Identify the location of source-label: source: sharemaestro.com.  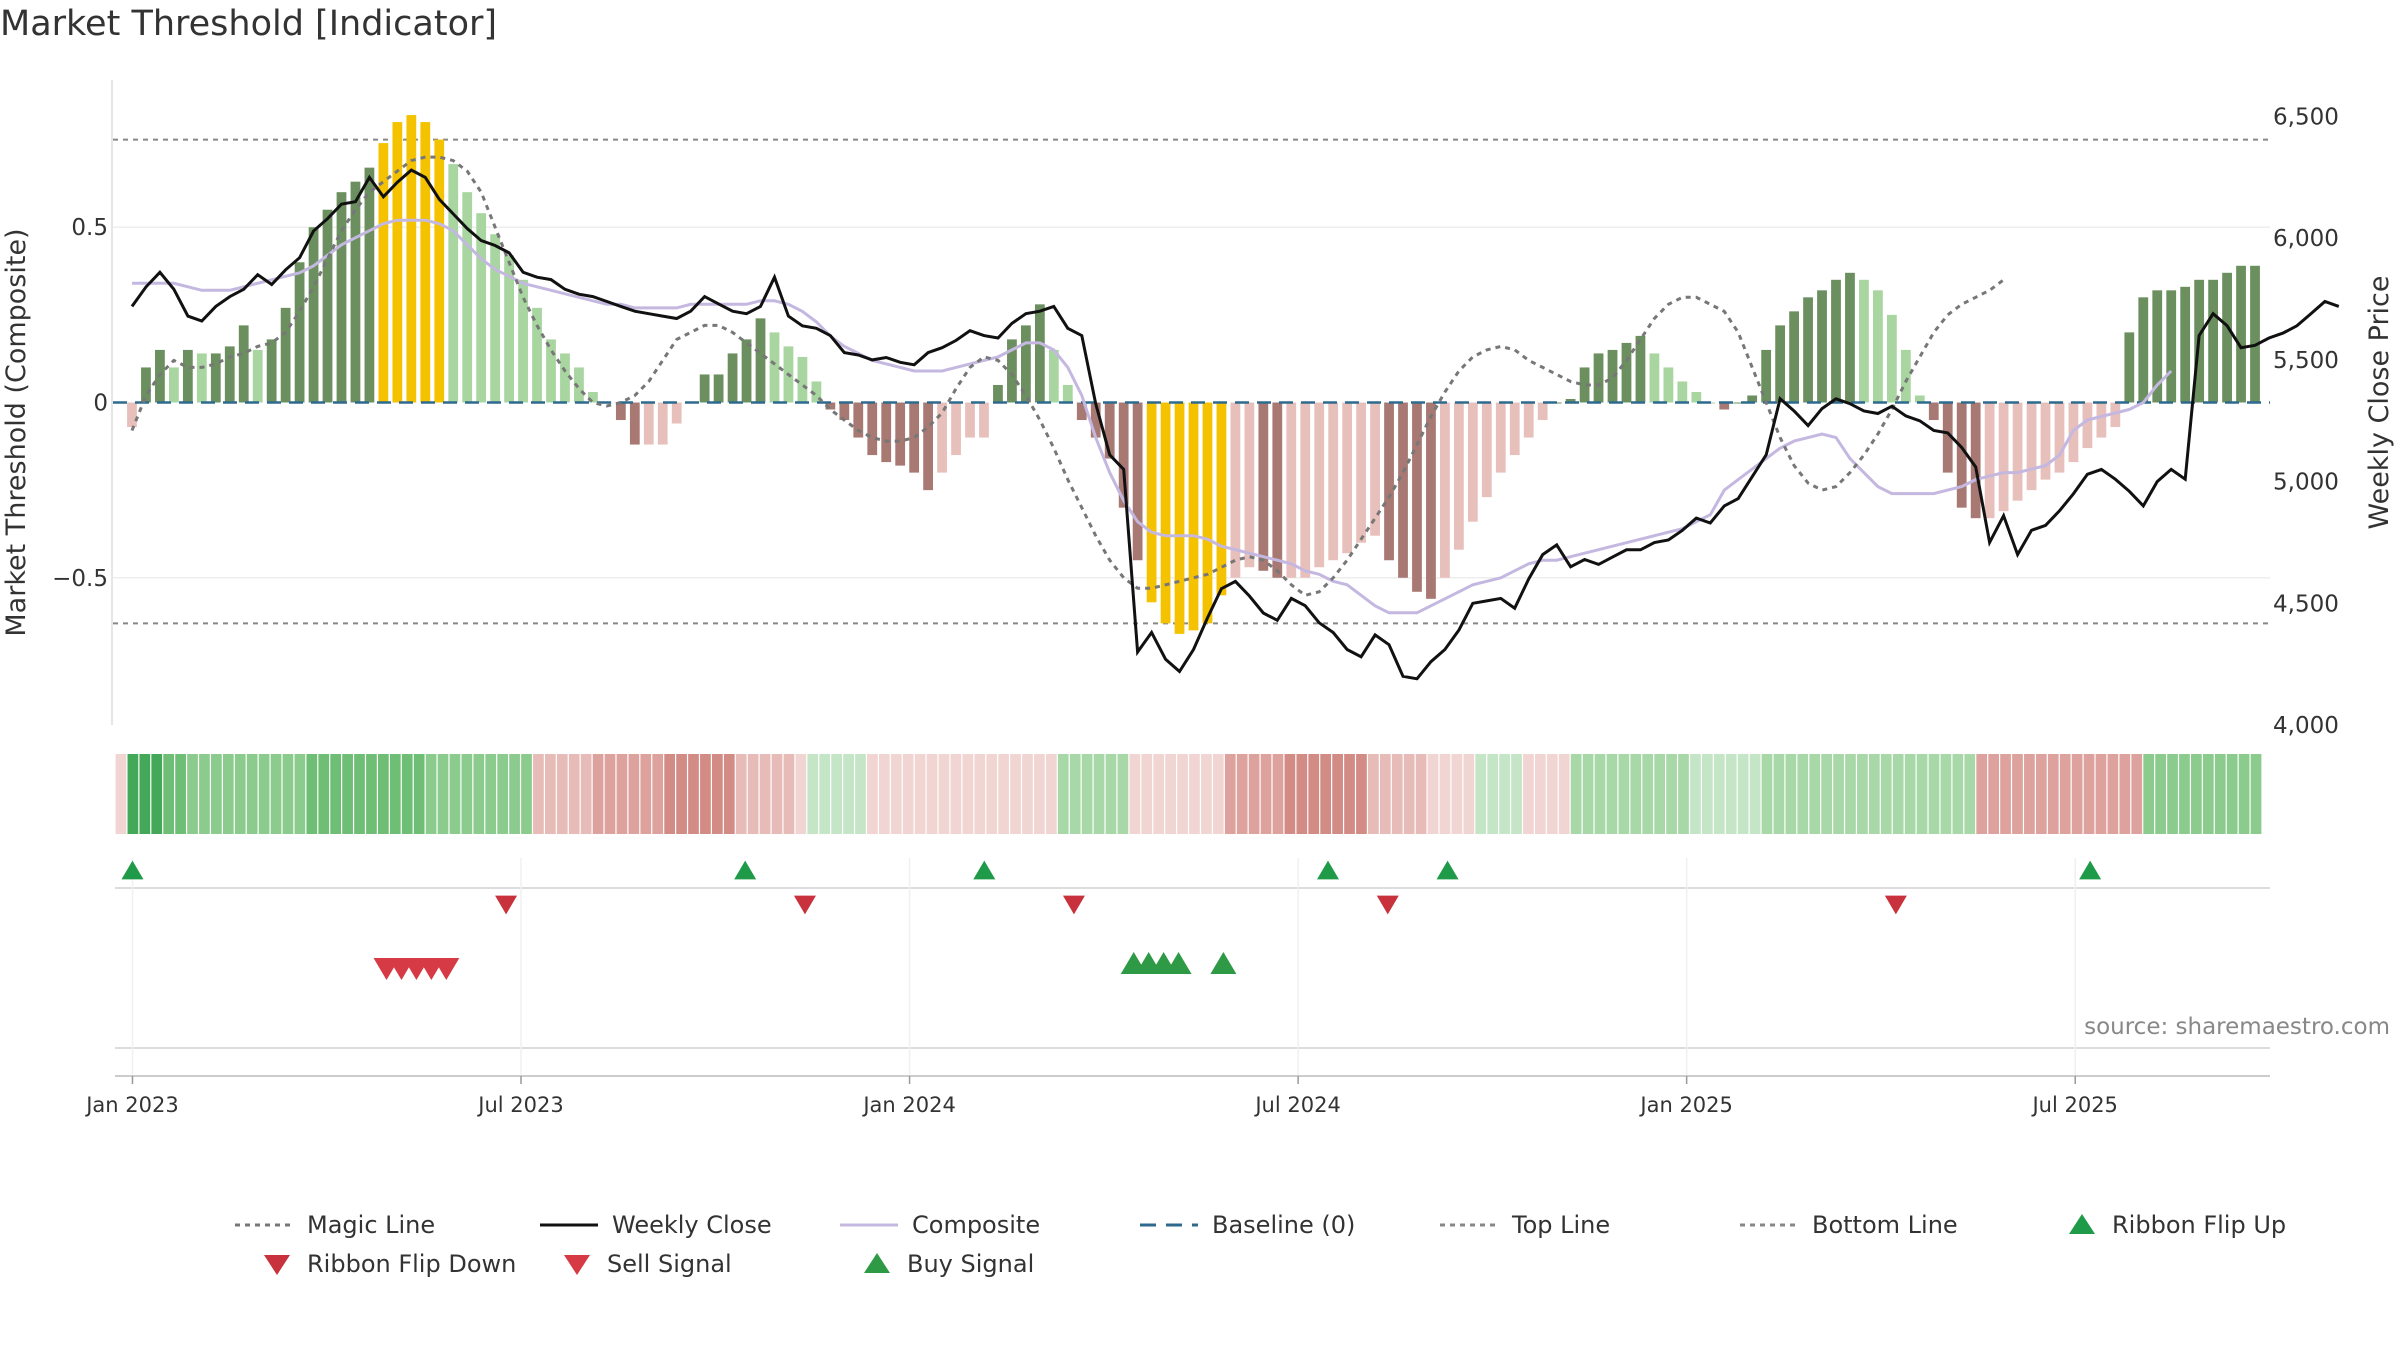
(2237, 1027).